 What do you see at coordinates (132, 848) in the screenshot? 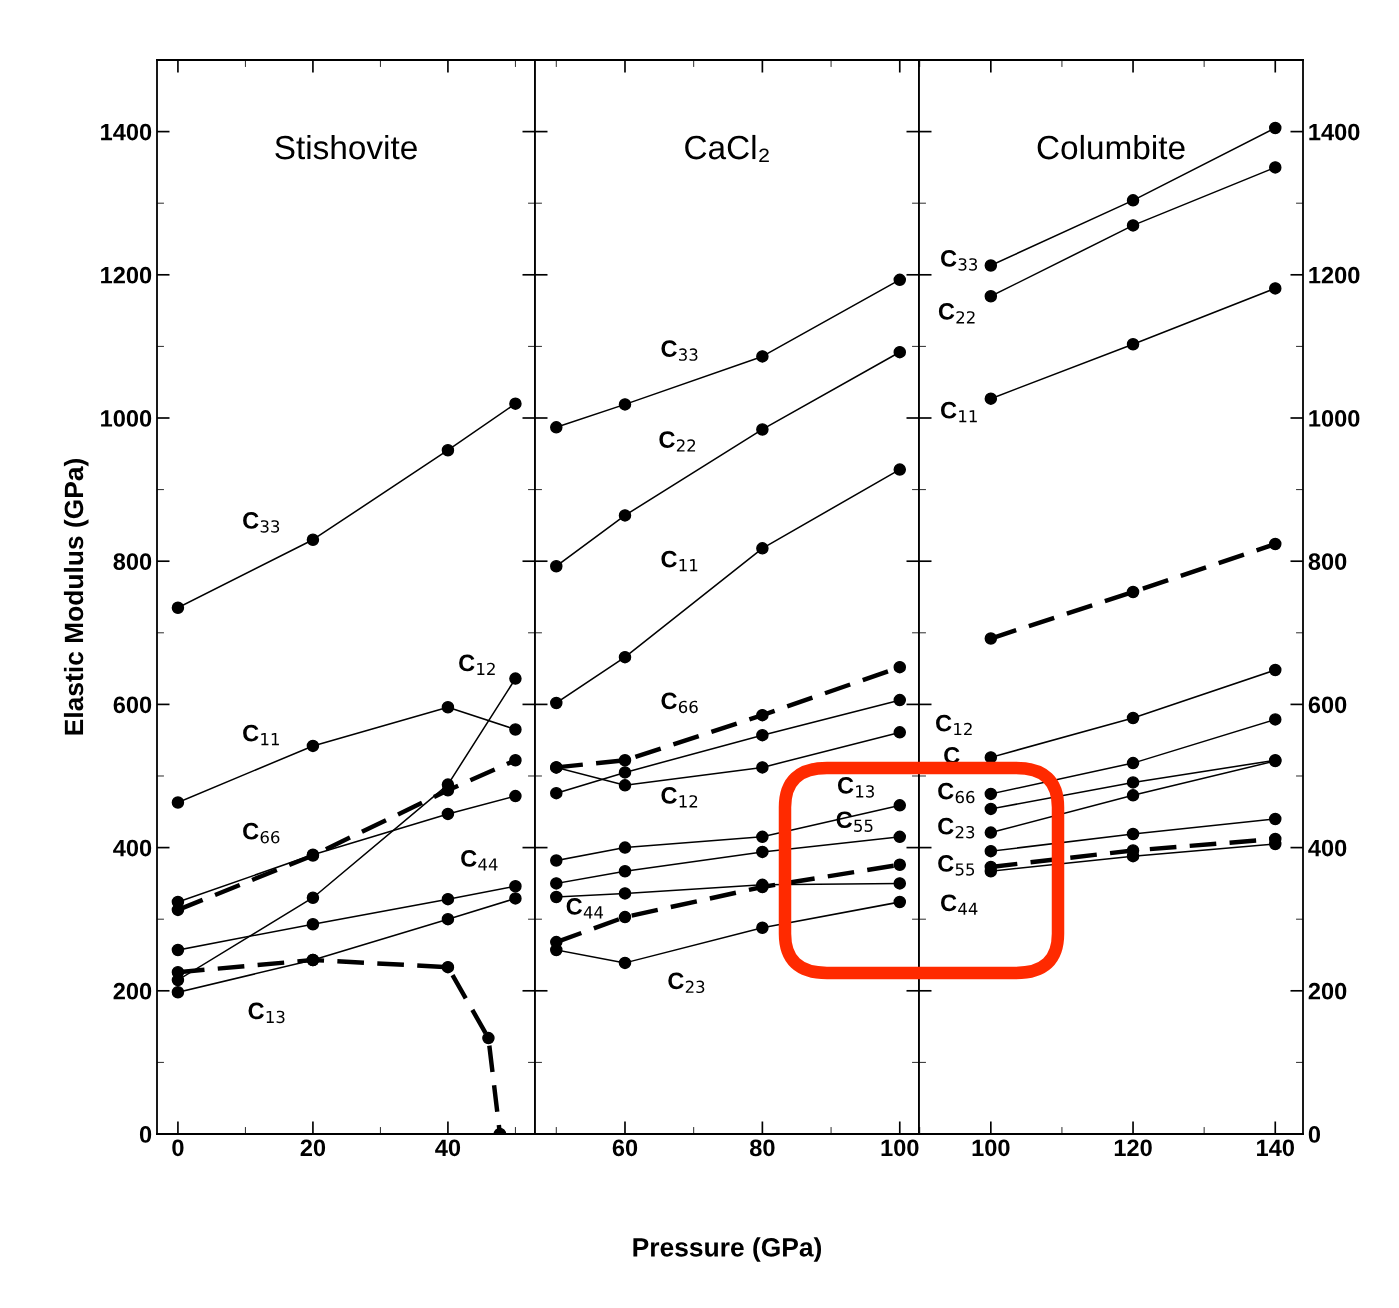
I see `y-tick-label: 400` at bounding box center [132, 848].